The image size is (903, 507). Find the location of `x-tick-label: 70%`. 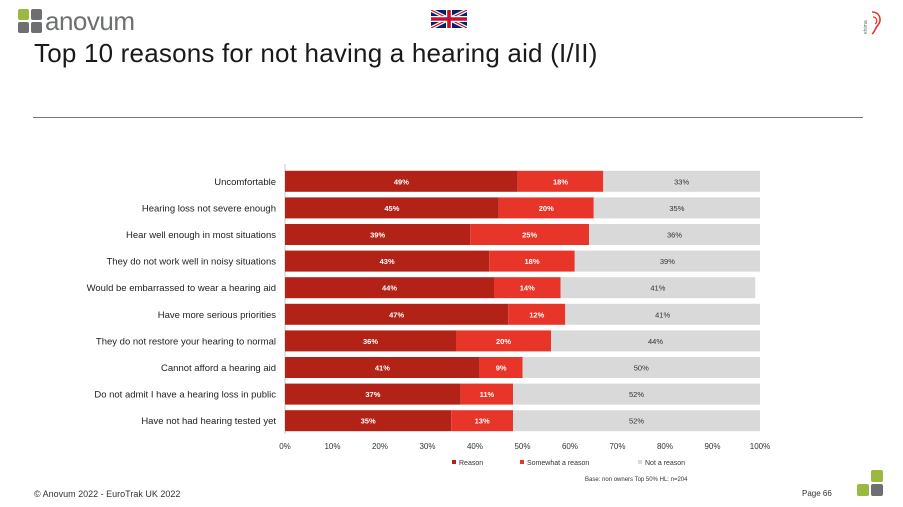

x-tick-label: 70% is located at coordinates (617, 446).